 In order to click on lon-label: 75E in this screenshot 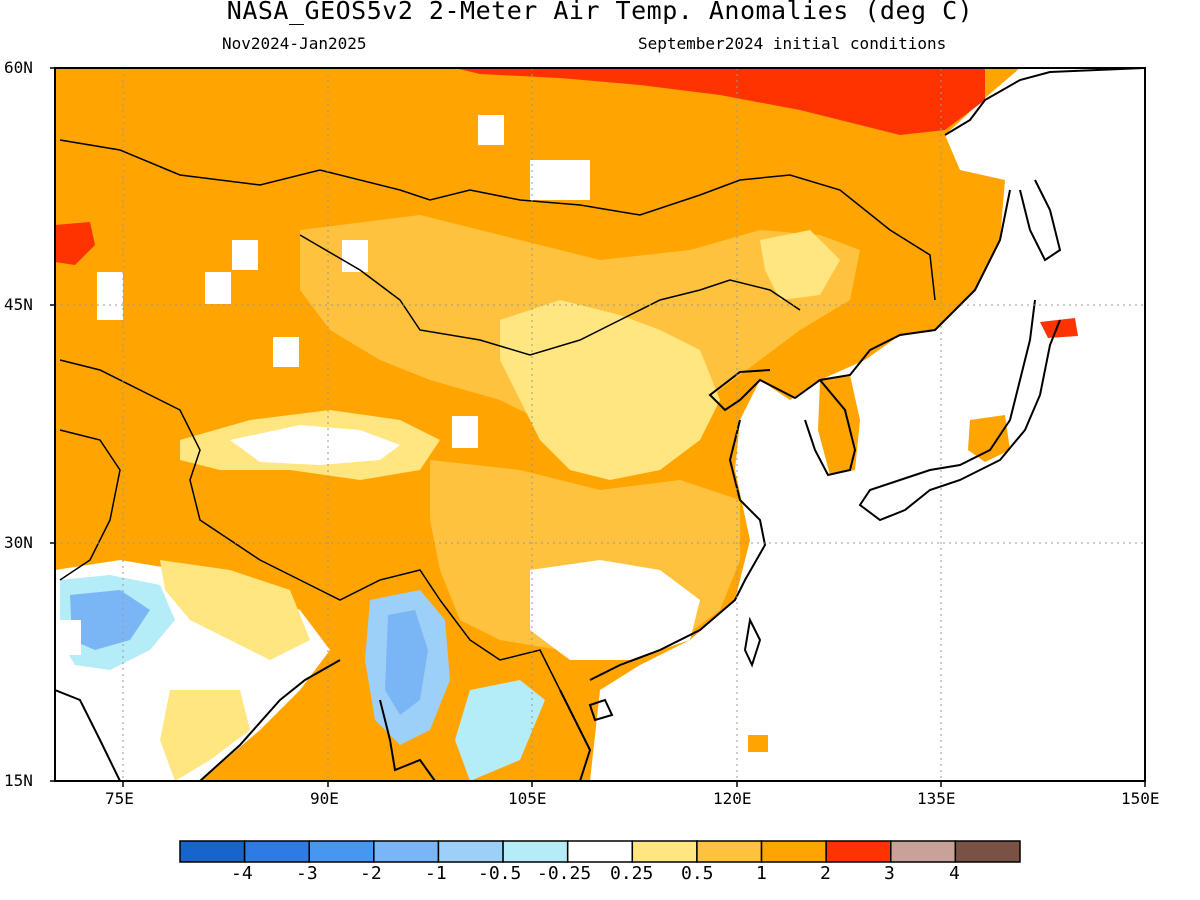, I will do `click(119, 798)`.